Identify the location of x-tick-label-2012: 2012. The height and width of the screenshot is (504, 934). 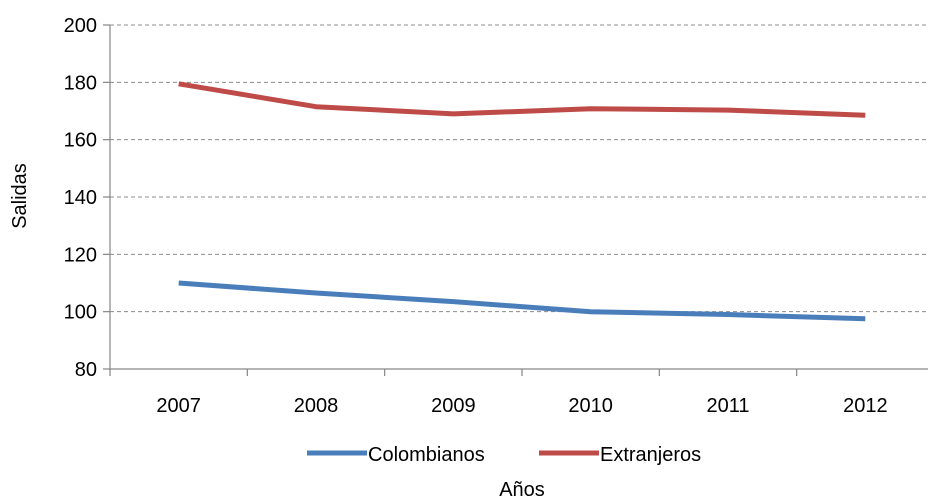
(865, 406).